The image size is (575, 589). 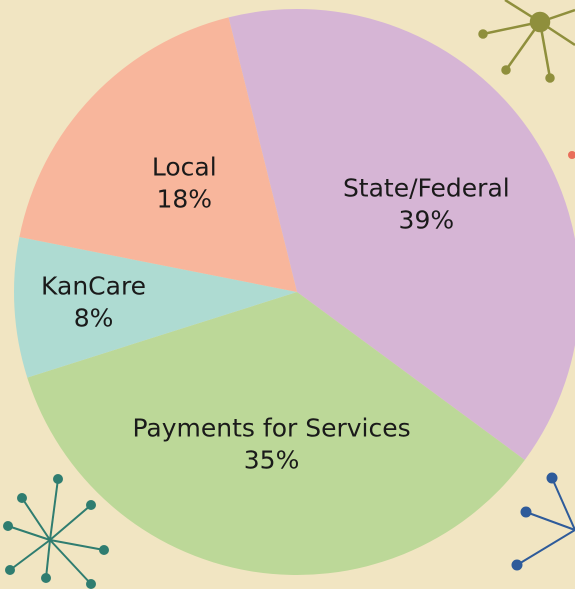 I want to click on pie-slice, so click(x=155, y=307).